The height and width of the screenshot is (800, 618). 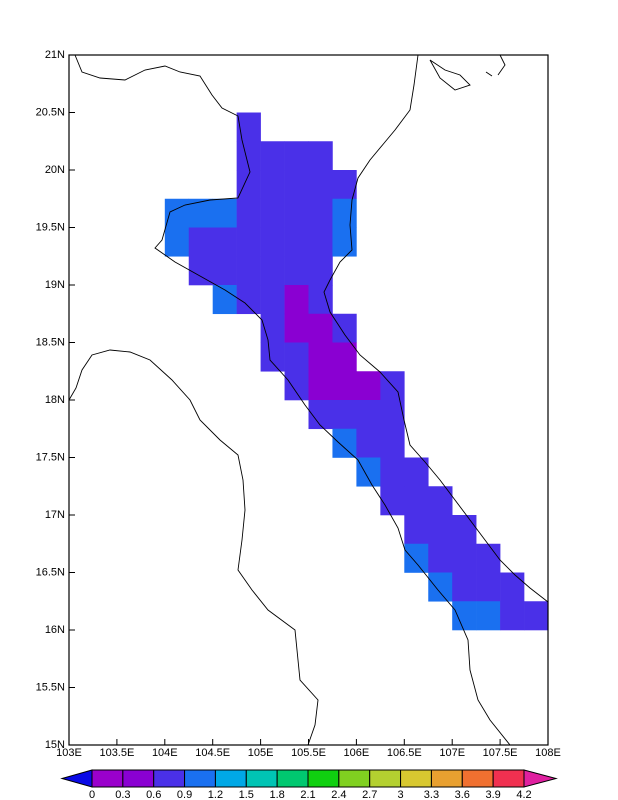 What do you see at coordinates (55, 170) in the screenshot?
I see `y-tick-label: 20N` at bounding box center [55, 170].